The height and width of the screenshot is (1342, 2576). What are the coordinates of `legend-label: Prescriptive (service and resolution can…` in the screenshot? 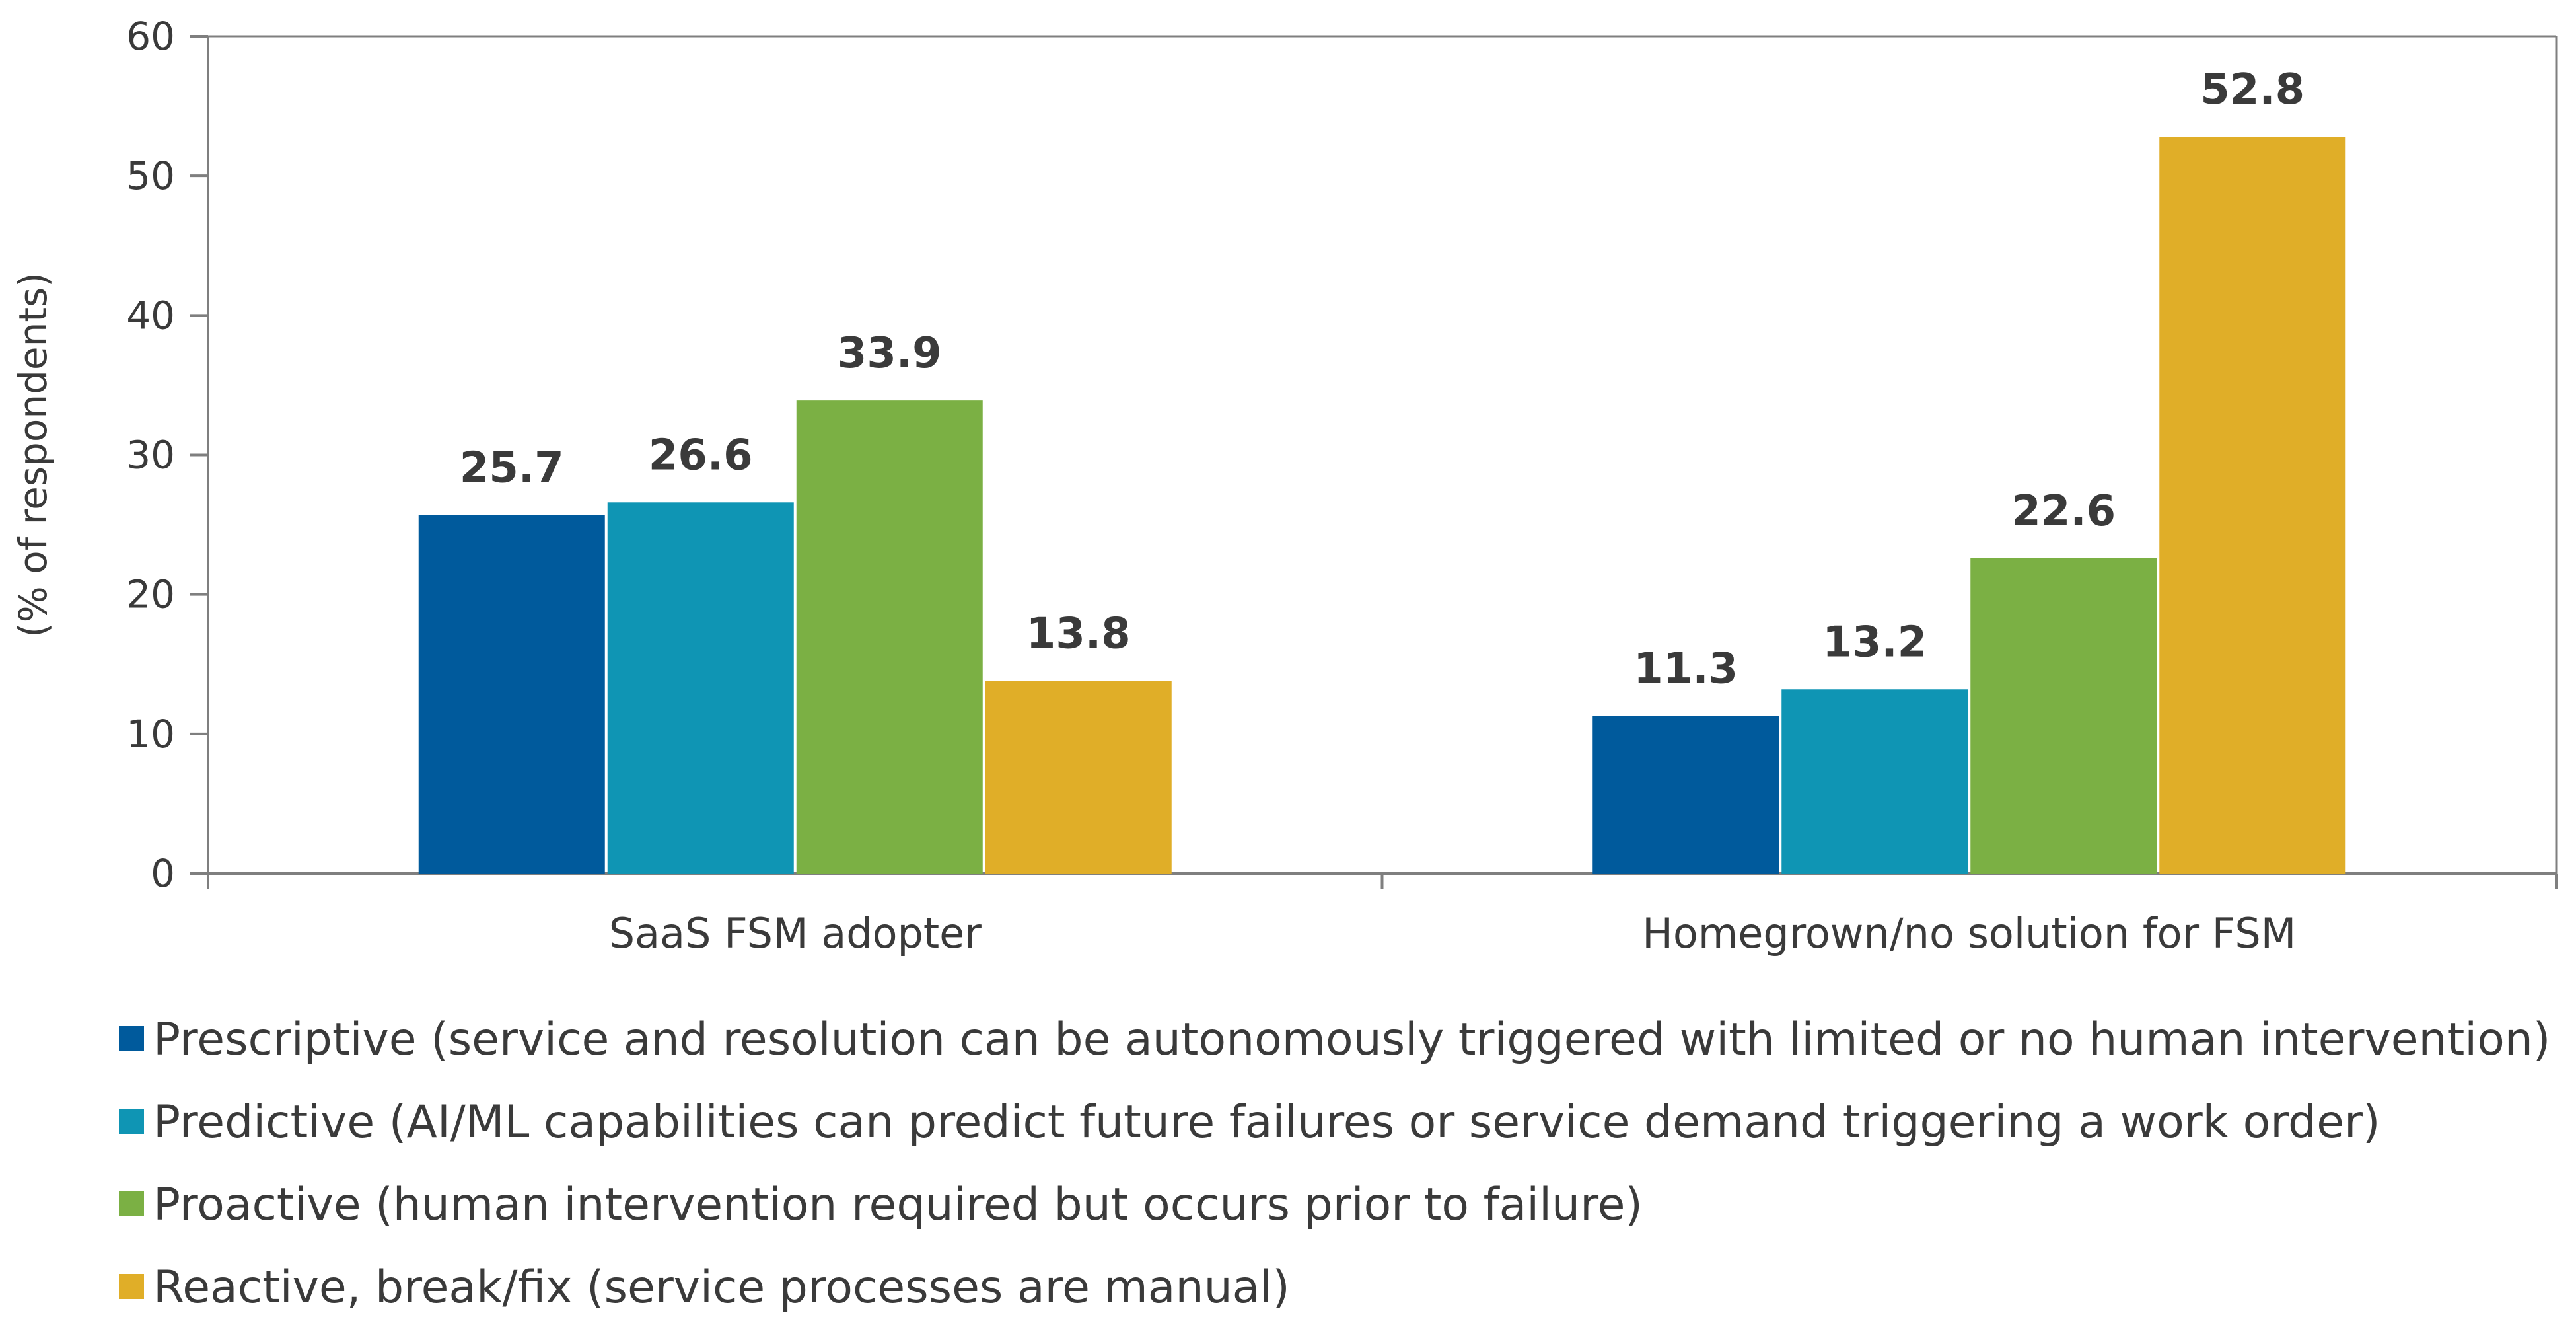 It's located at (1351, 1040).